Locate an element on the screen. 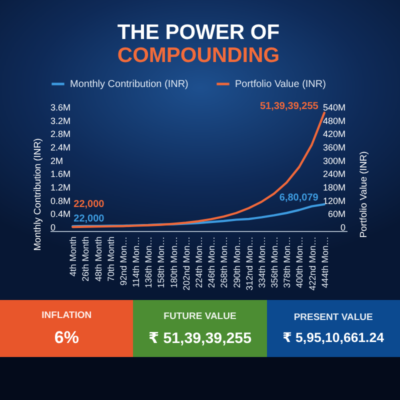  y2-tick-label: 300M is located at coordinates (334, 161).